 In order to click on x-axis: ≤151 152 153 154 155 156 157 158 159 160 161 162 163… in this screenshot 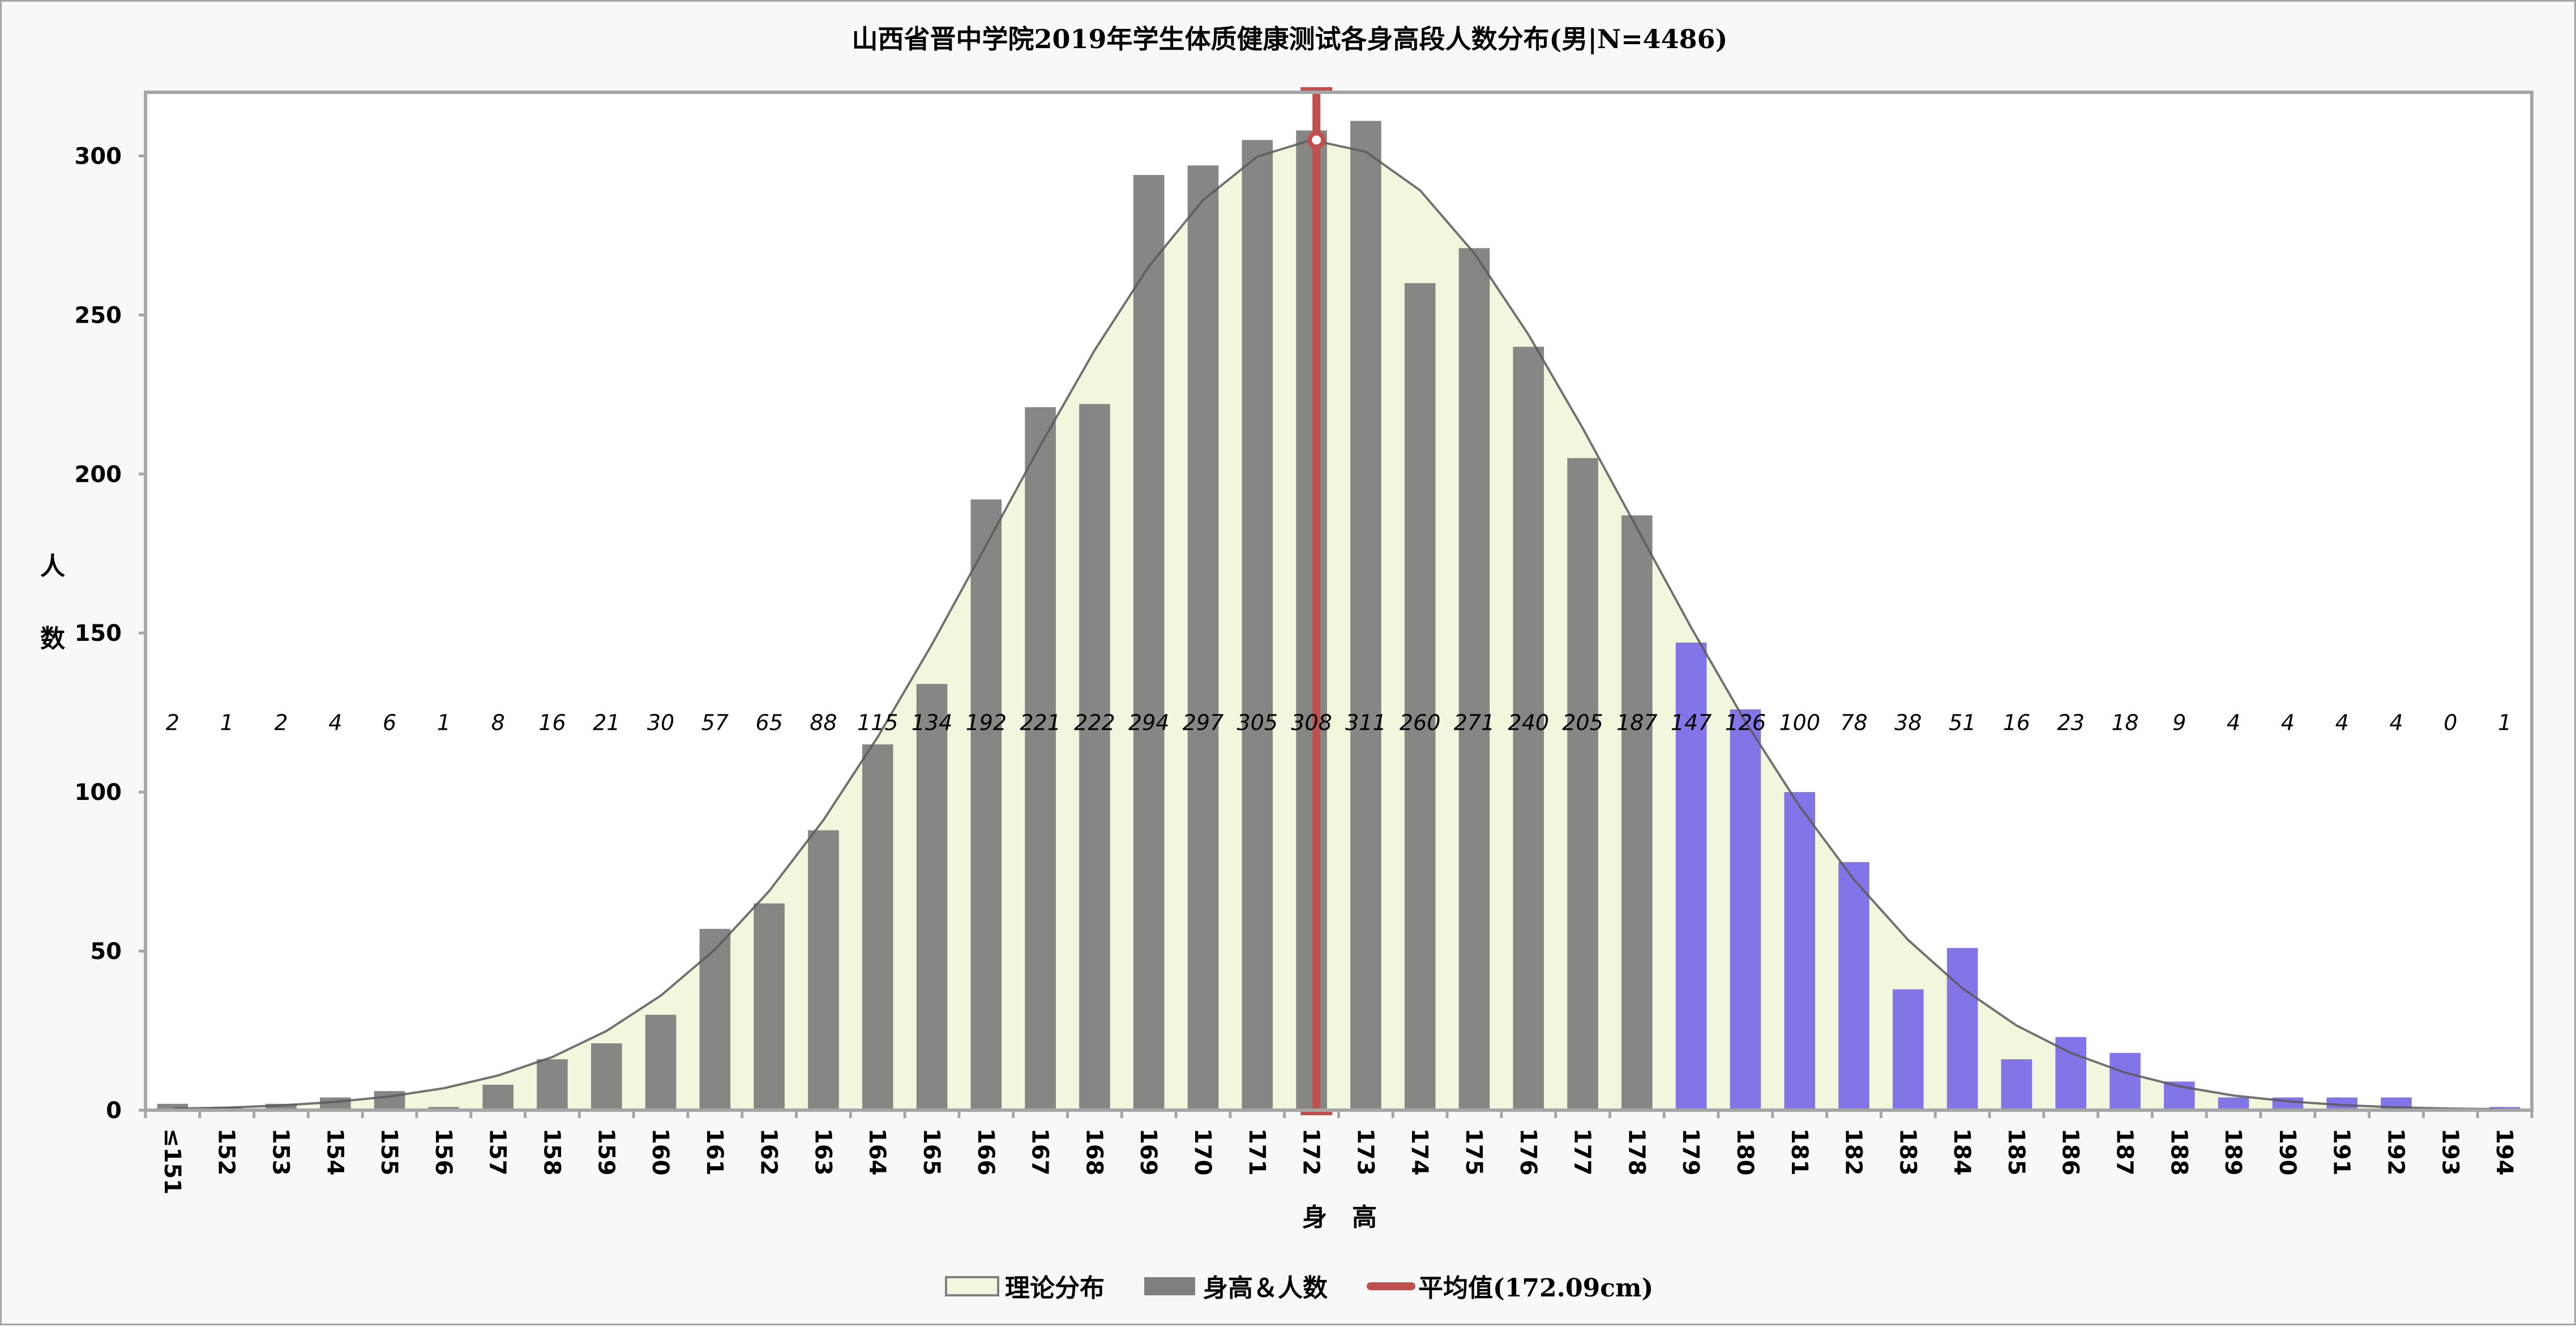, I will do `click(1339, 1152)`.